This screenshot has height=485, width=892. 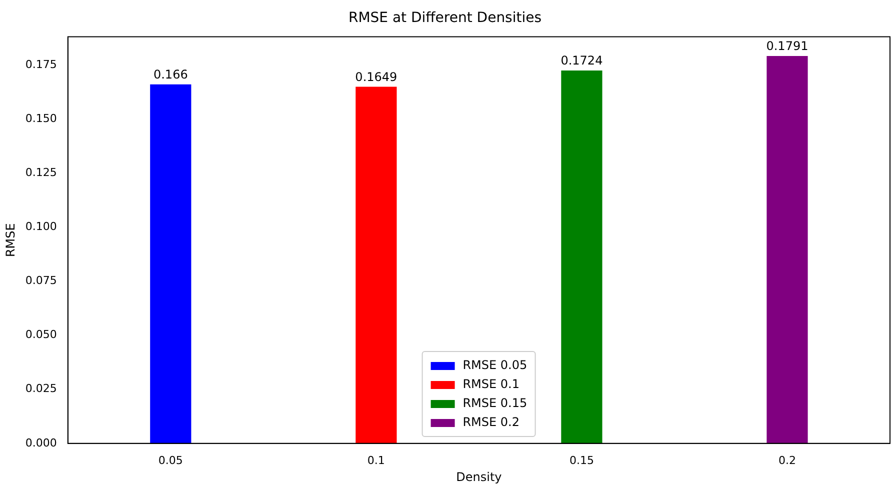 What do you see at coordinates (491, 423) in the screenshot?
I see `legend-label: RMSE 0.2` at bounding box center [491, 423].